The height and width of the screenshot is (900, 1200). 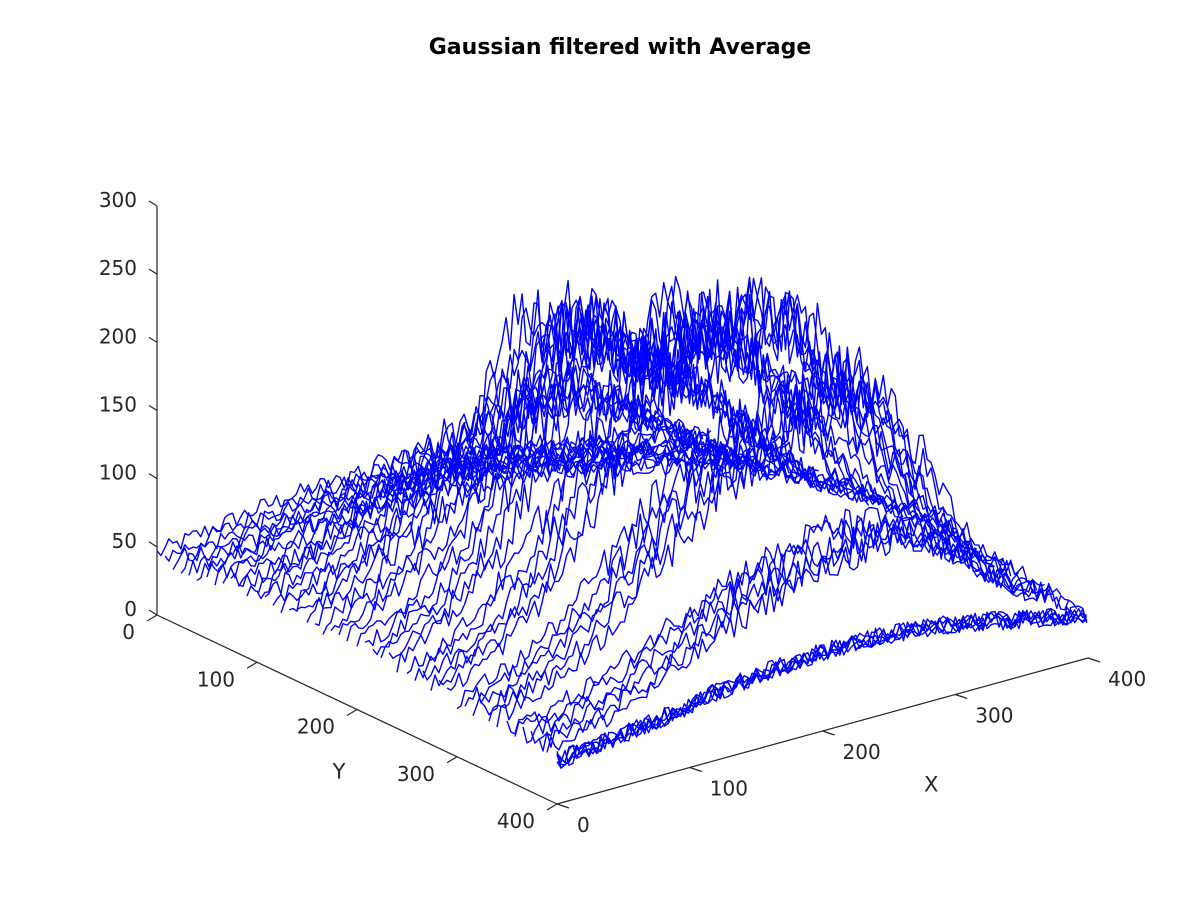 What do you see at coordinates (124, 541) in the screenshot?
I see `z-tick-label: 50` at bounding box center [124, 541].